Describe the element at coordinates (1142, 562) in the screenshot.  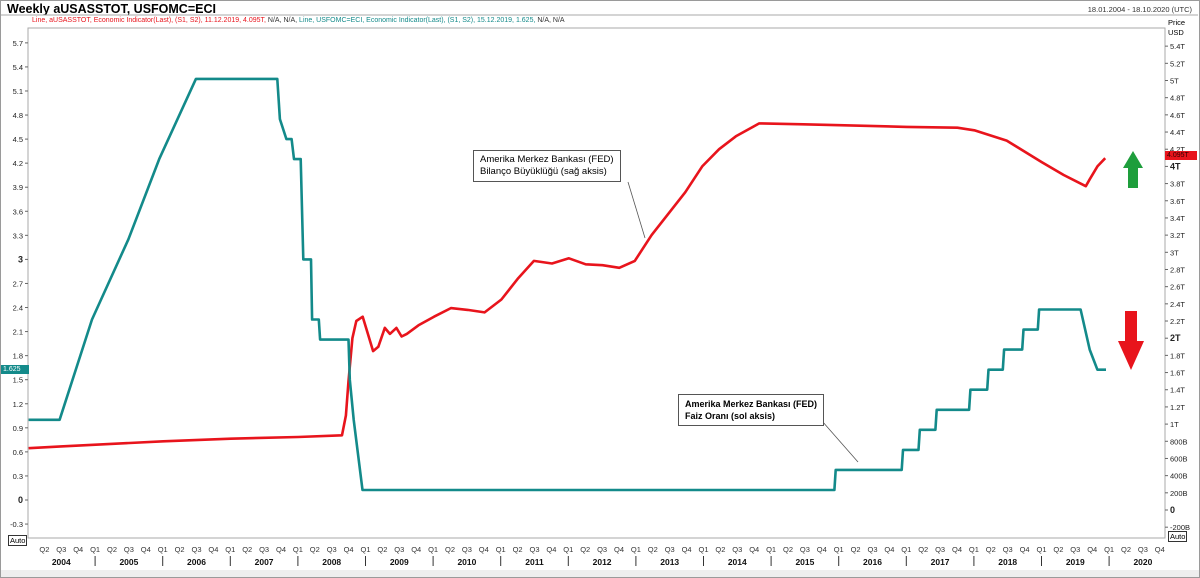
I see `x-axis-year-label: 2020` at that location.